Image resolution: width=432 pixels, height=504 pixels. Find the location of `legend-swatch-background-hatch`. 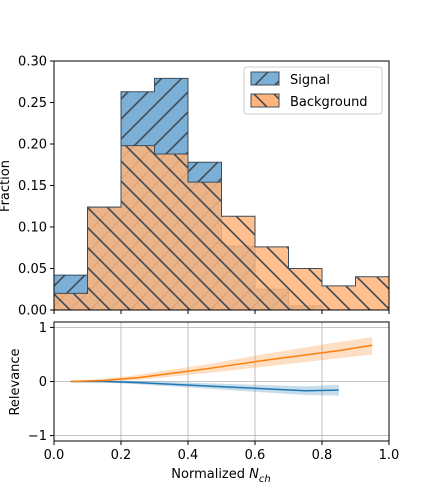

legend-swatch-background-hatch is located at coordinates (265, 100).